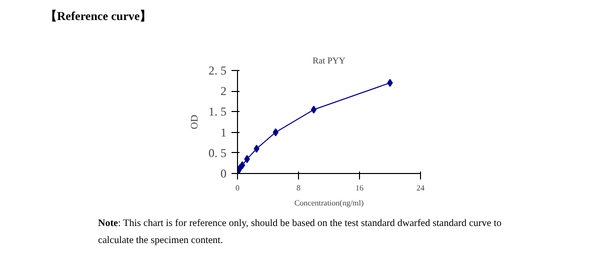 The image size is (600, 263). I want to click on y-tick-label: 2. 5, so click(217, 71).